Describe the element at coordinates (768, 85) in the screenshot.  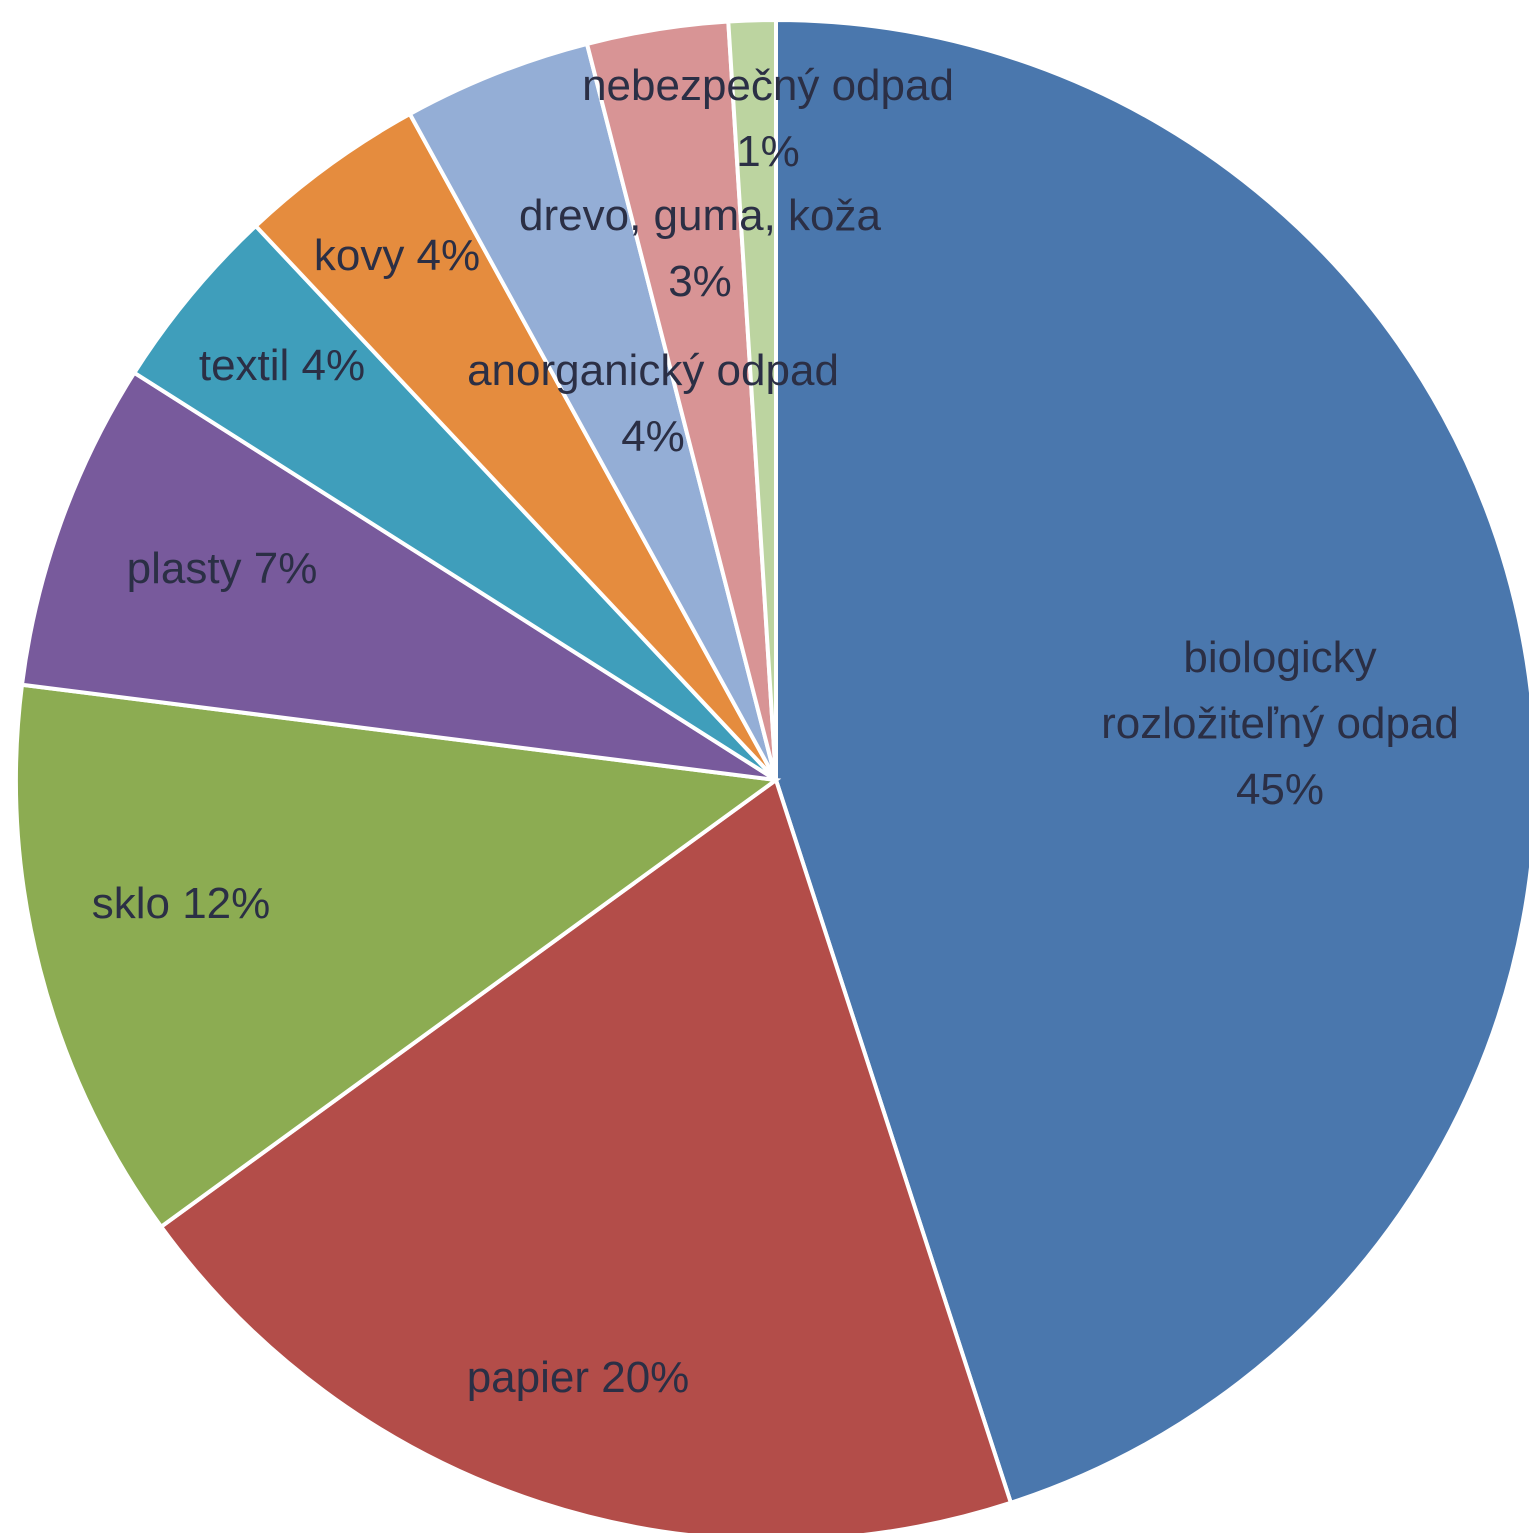
I see `pie-label-line: nebezpečný odpad` at that location.